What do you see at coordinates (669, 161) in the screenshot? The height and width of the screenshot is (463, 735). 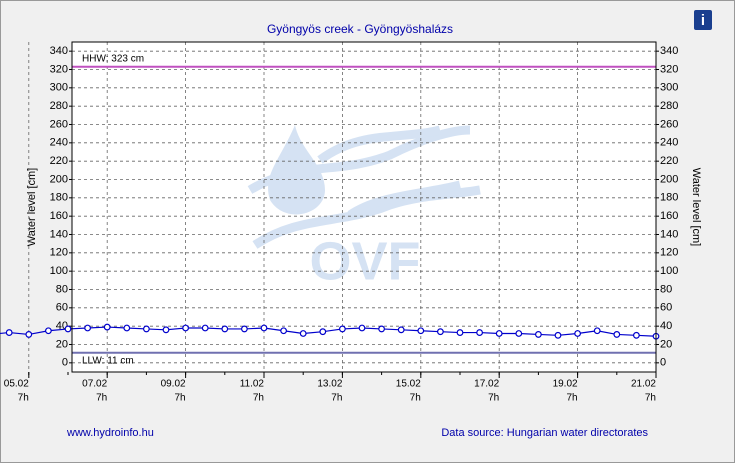 I see `y2-tick-label: 220` at bounding box center [669, 161].